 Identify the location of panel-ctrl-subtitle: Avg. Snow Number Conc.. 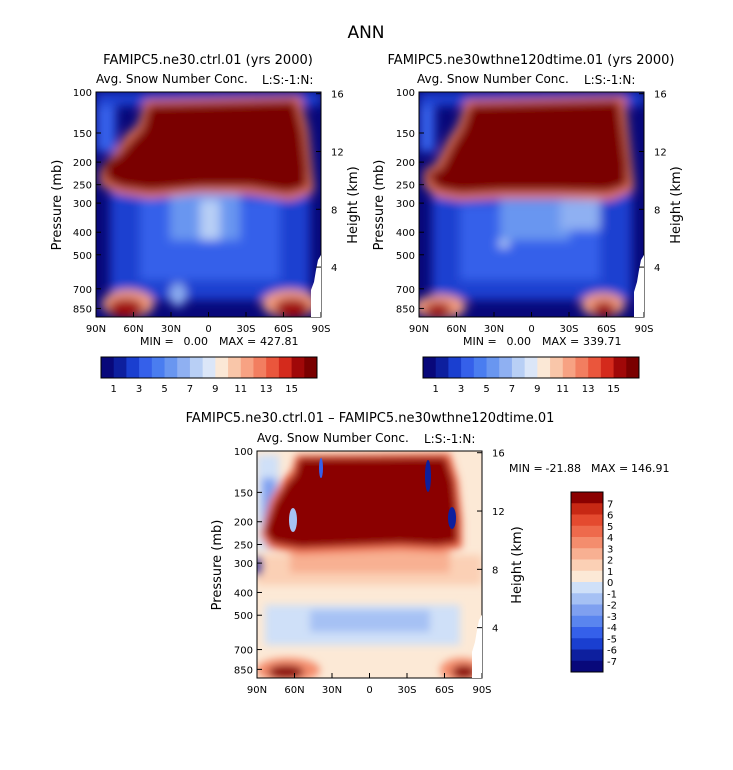
(172, 79).